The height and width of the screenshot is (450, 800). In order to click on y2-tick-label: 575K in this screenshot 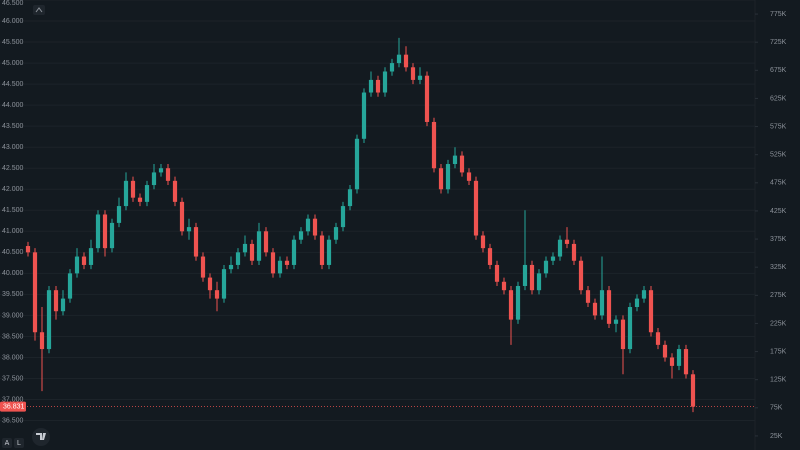, I will do `click(778, 126)`.